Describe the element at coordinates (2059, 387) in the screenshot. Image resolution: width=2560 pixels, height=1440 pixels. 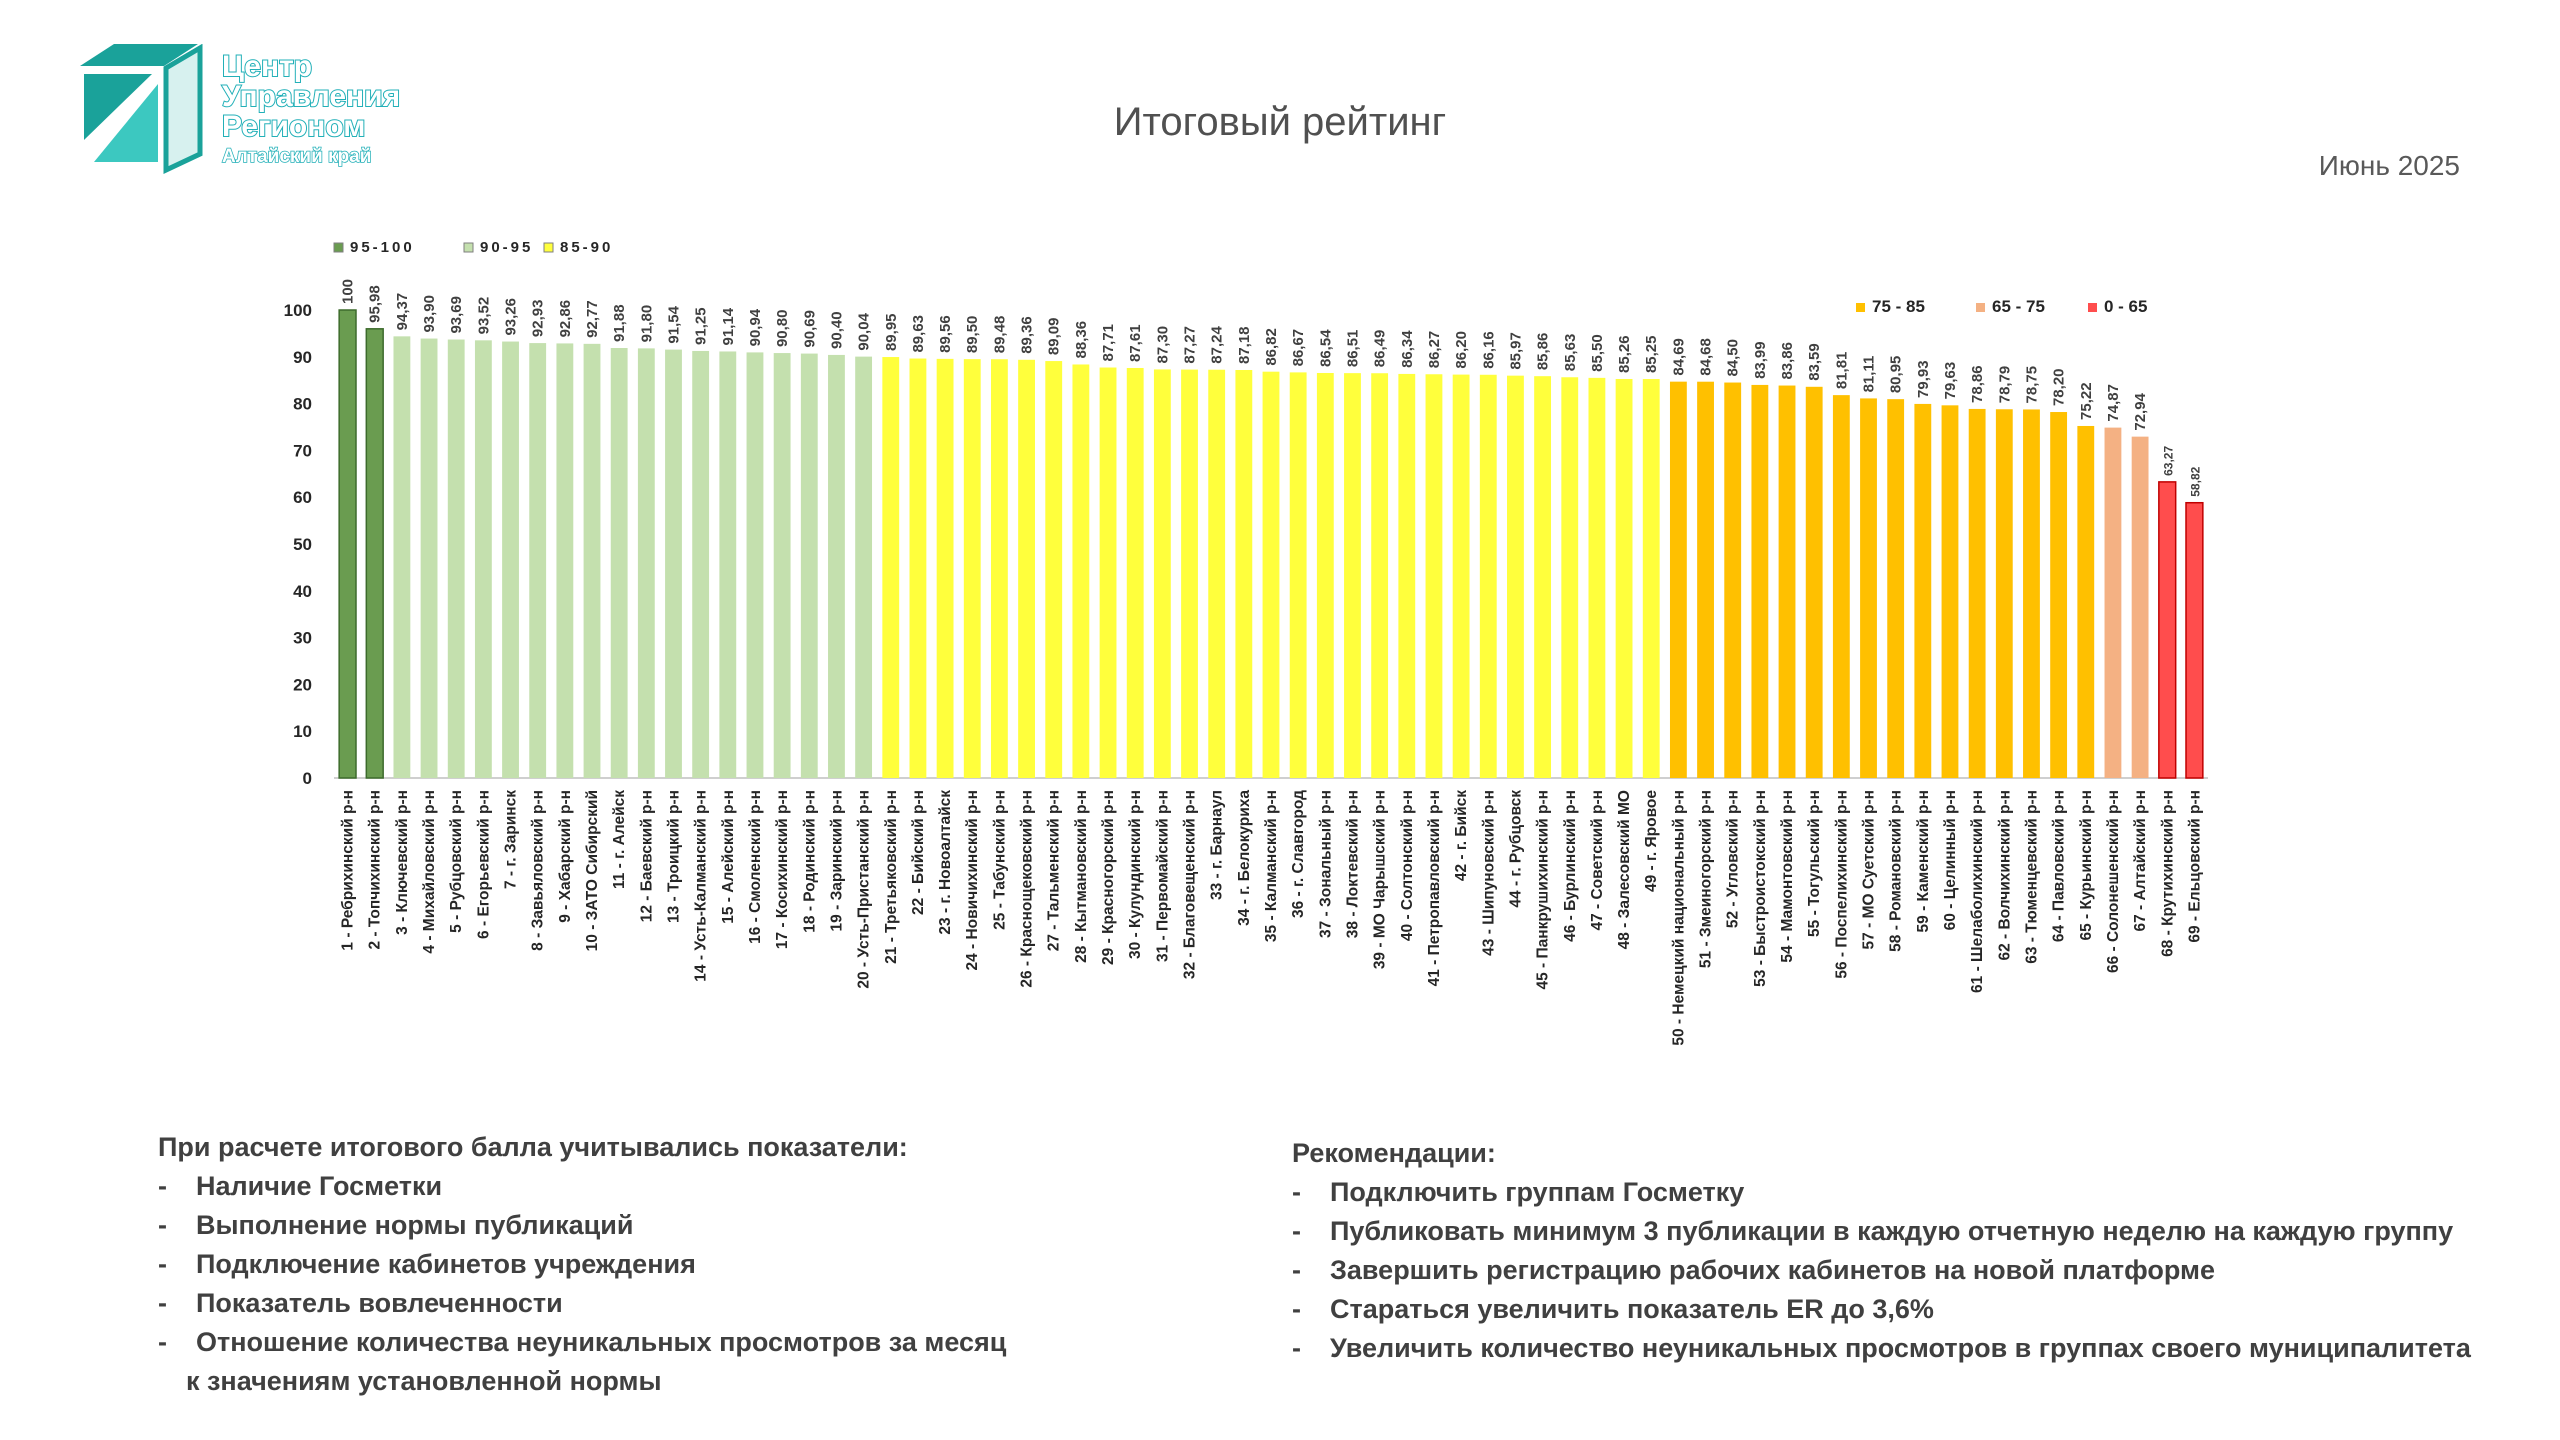
I see `value-label: 78,20` at that location.